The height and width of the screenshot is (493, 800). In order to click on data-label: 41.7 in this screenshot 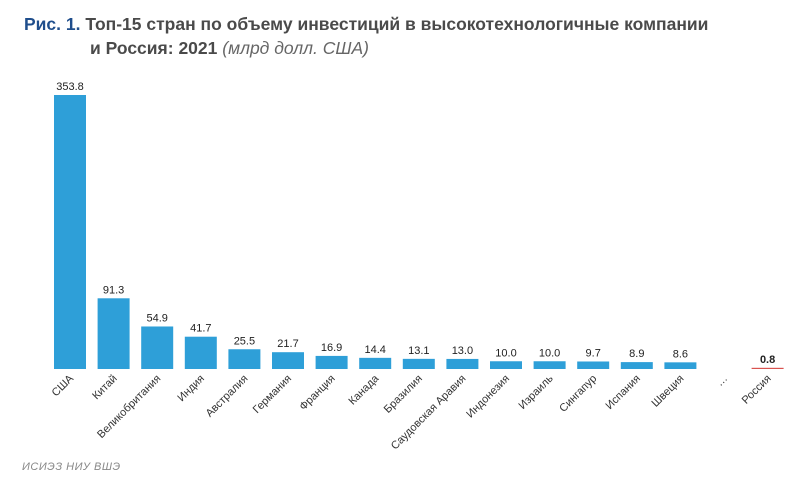, I will do `click(200, 329)`.